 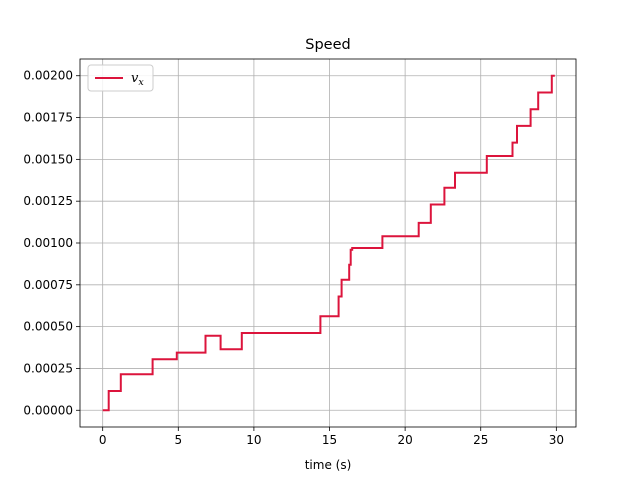 What do you see at coordinates (480, 440) in the screenshot?
I see `x-tick-label: 25` at bounding box center [480, 440].